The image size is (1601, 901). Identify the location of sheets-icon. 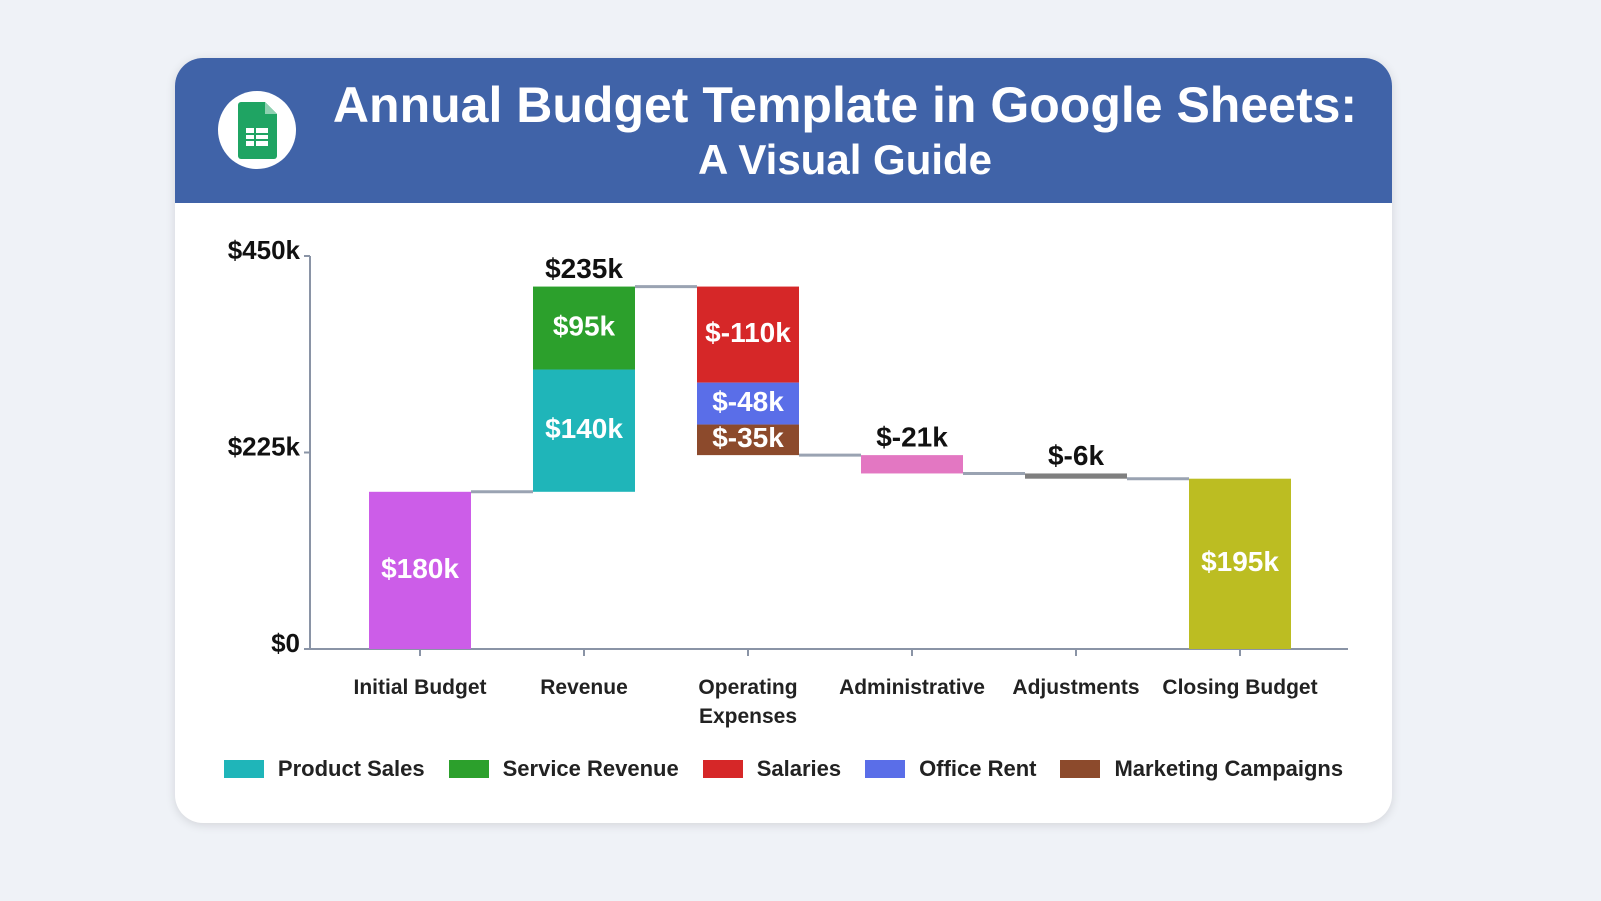
(257, 130).